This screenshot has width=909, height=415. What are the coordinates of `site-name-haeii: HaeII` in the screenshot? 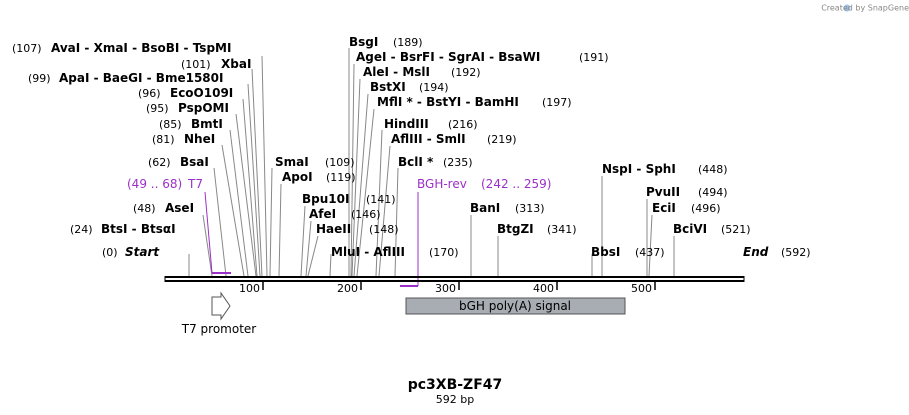 It's located at (333, 229).